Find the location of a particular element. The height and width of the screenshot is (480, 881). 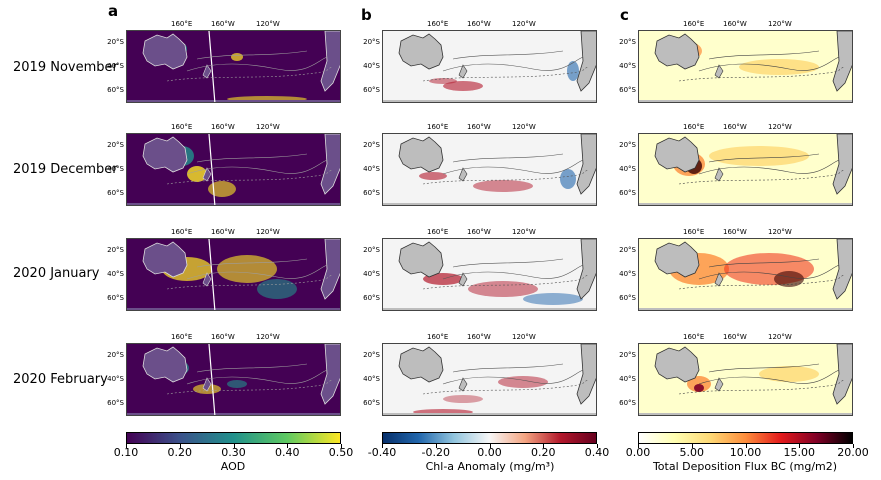

row-label-2019-november: 2019 November is located at coordinates (65, 67).